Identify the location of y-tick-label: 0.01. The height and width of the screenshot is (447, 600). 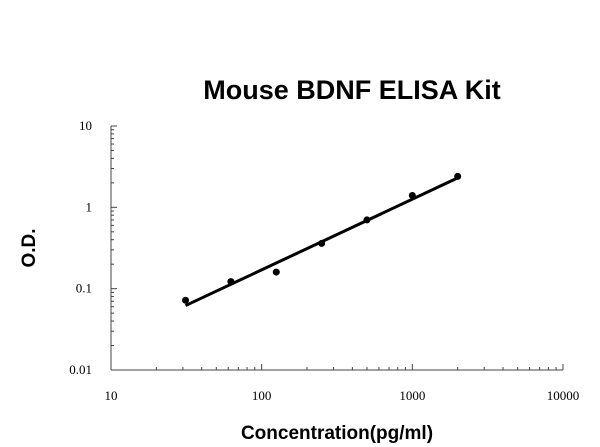
(80, 369).